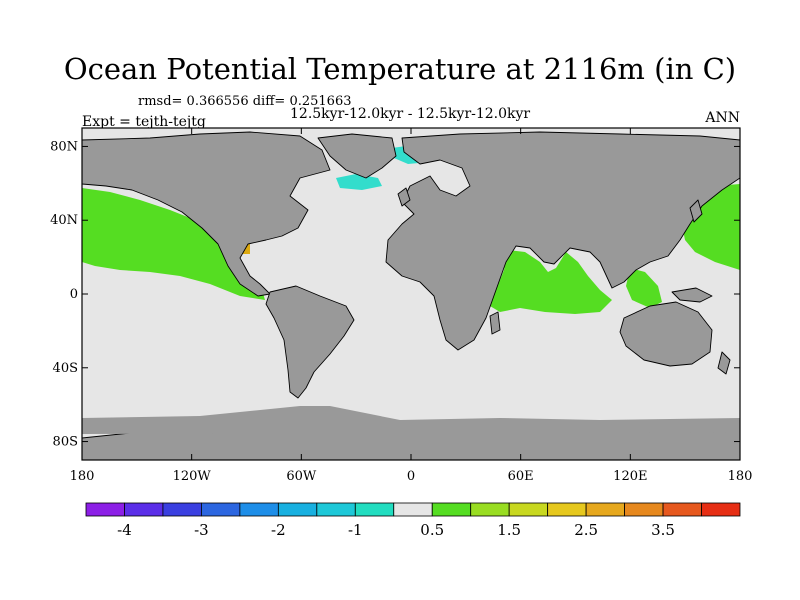  I want to click on madagascar-land, so click(495, 323).